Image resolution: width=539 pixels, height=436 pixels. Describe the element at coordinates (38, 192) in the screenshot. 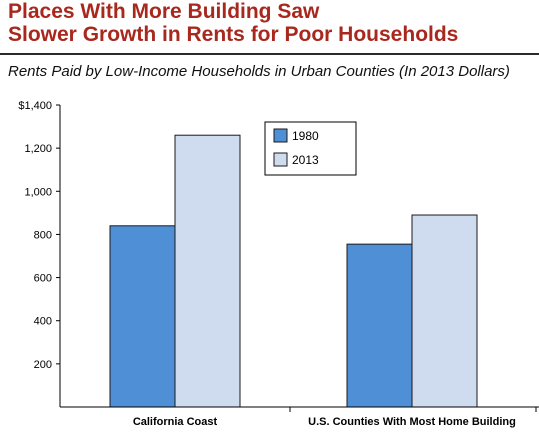

I see `y-tick-label: 1,000` at that location.